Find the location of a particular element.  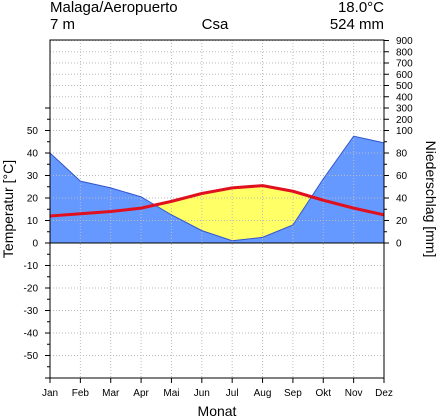

x-tick-label: Jul is located at coordinates (232, 393).